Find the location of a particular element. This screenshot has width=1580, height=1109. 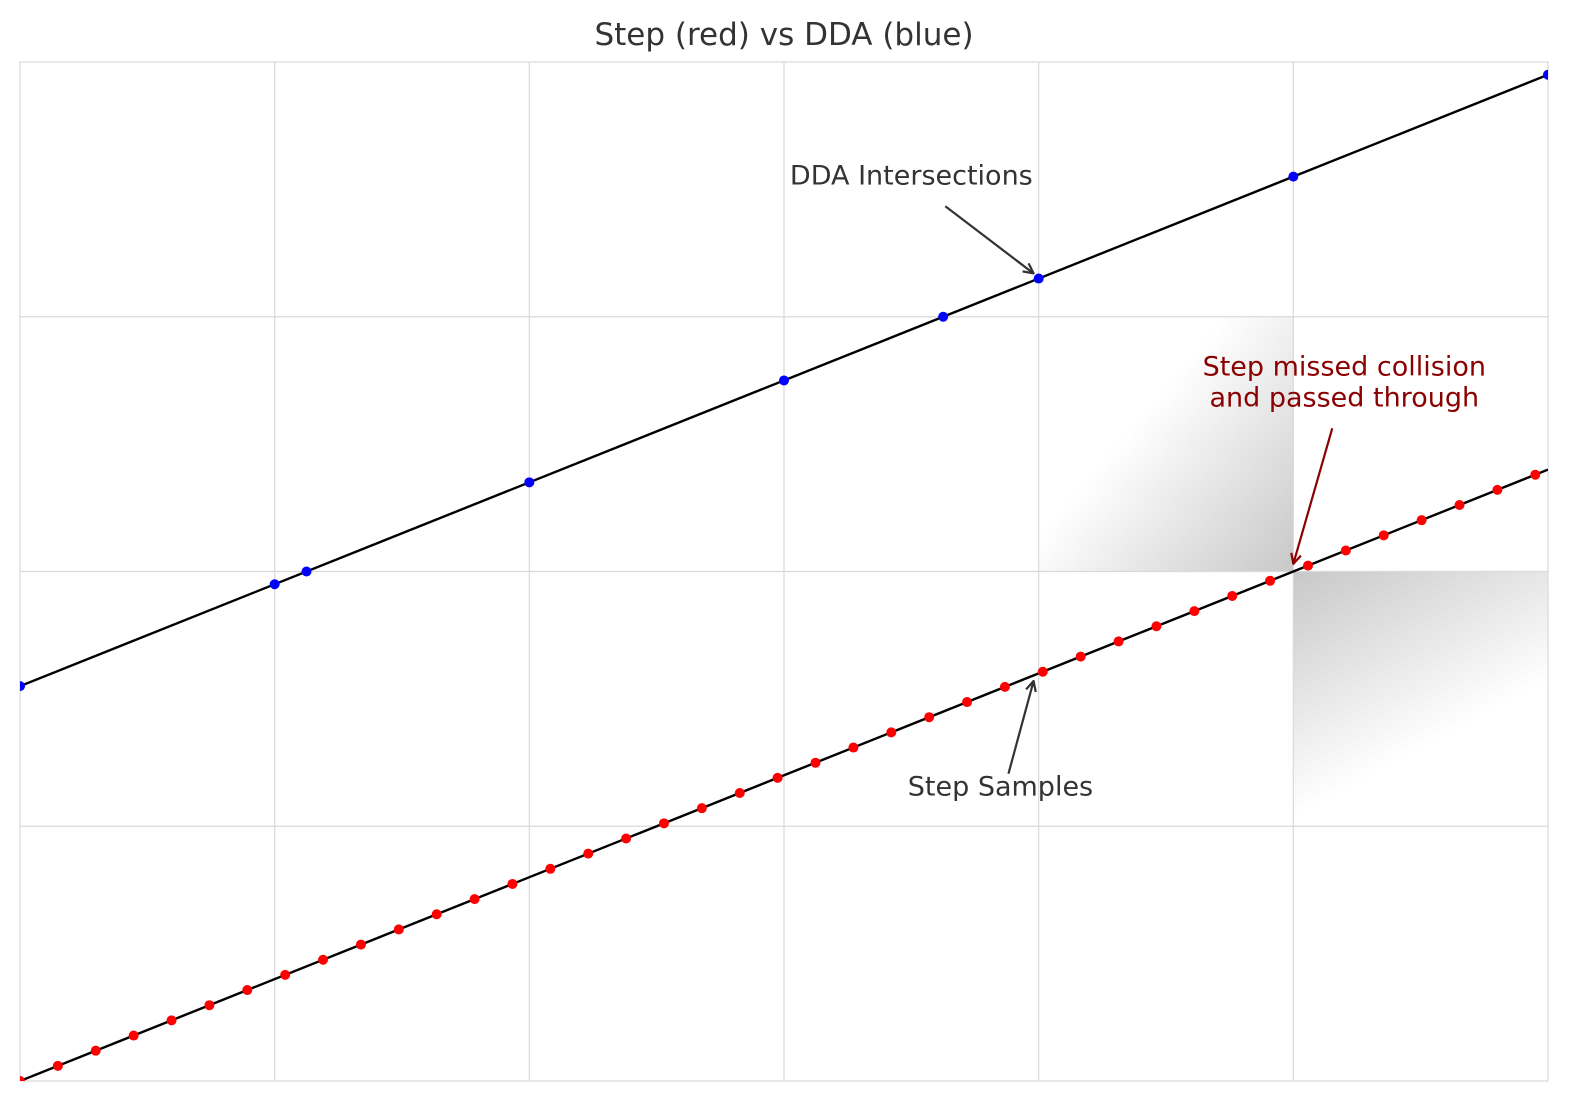

annotation-step-missed-text: and passed through is located at coordinates (1344, 397).